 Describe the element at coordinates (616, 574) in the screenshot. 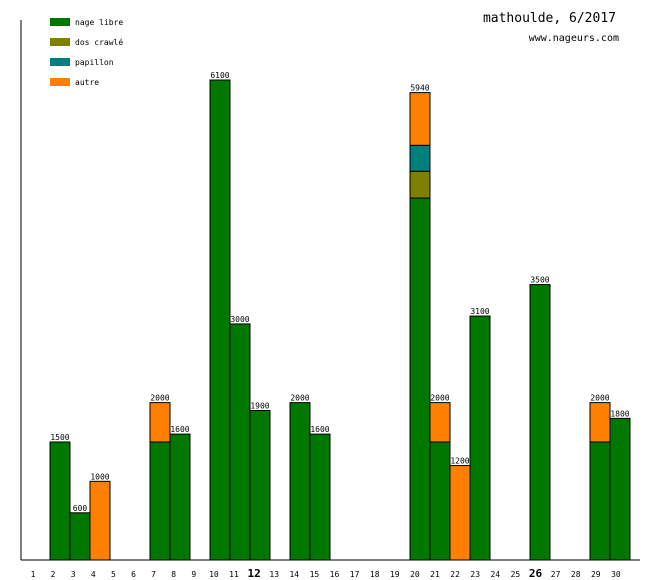

I see `x-tick-30: 30` at that location.